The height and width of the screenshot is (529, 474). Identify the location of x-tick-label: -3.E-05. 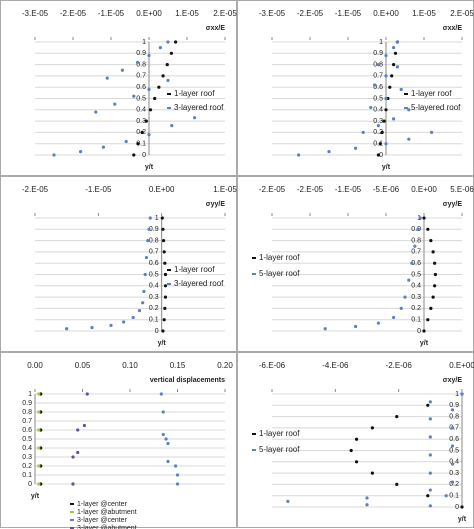
(272, 13).